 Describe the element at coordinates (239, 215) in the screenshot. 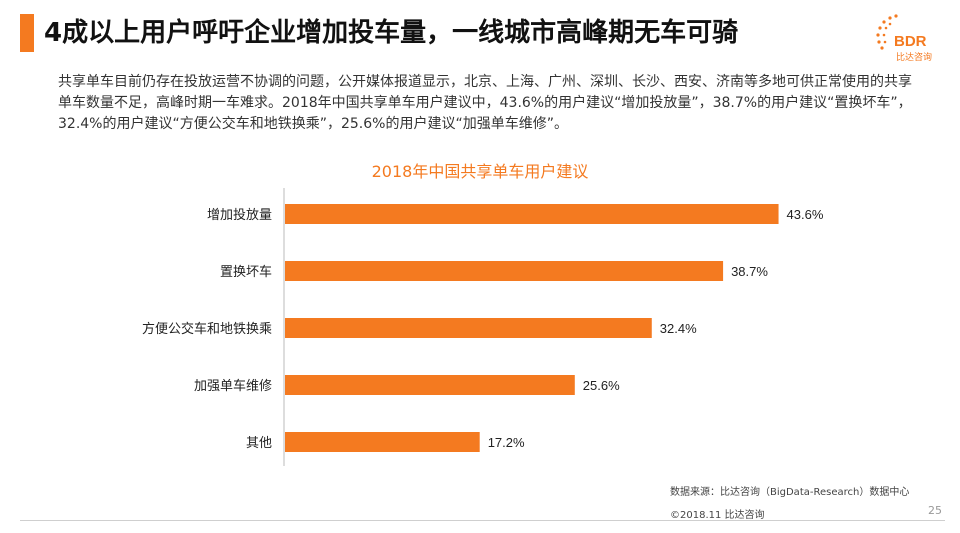

I see `category-label: 增加投放量` at that location.